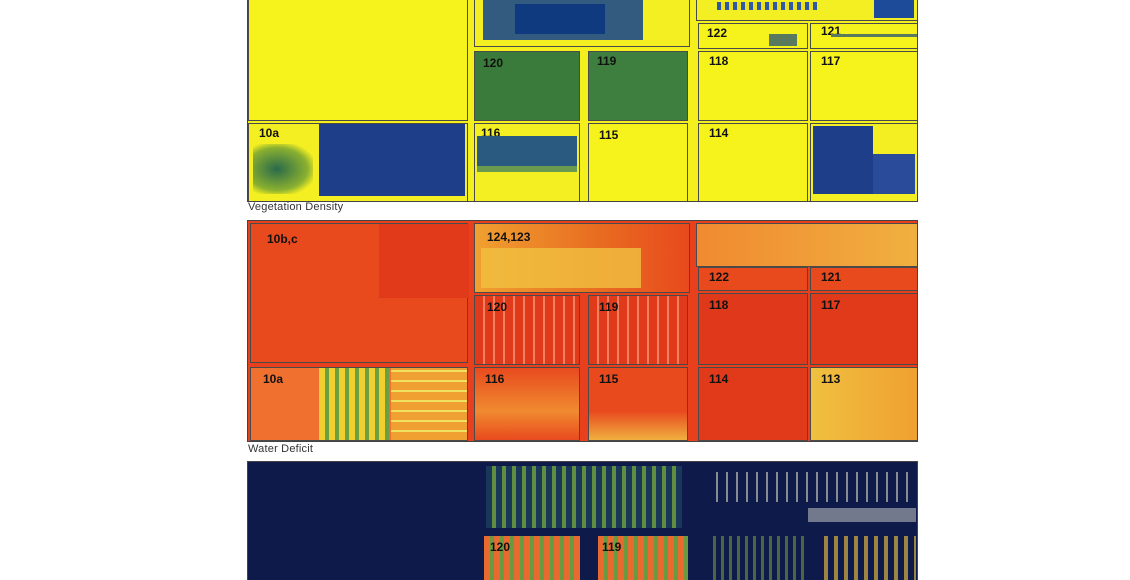 This screenshot has height=580, width=1130. Describe the element at coordinates (584, 497) in the screenshot. I see `field-upper-crop` at that location.